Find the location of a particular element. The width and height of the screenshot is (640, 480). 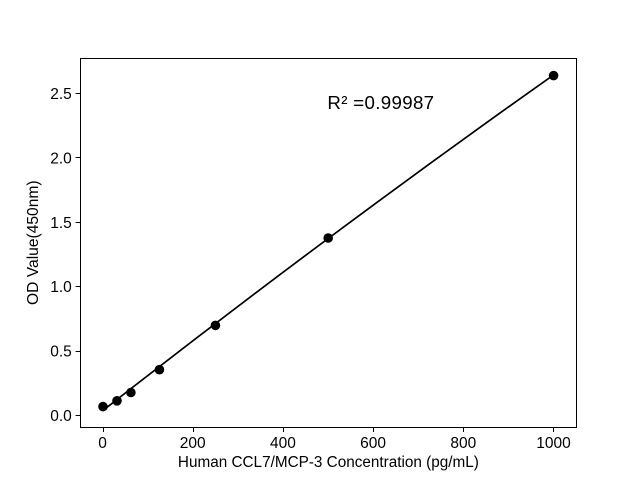

svg-text: 0.0 is located at coordinates (61, 416).